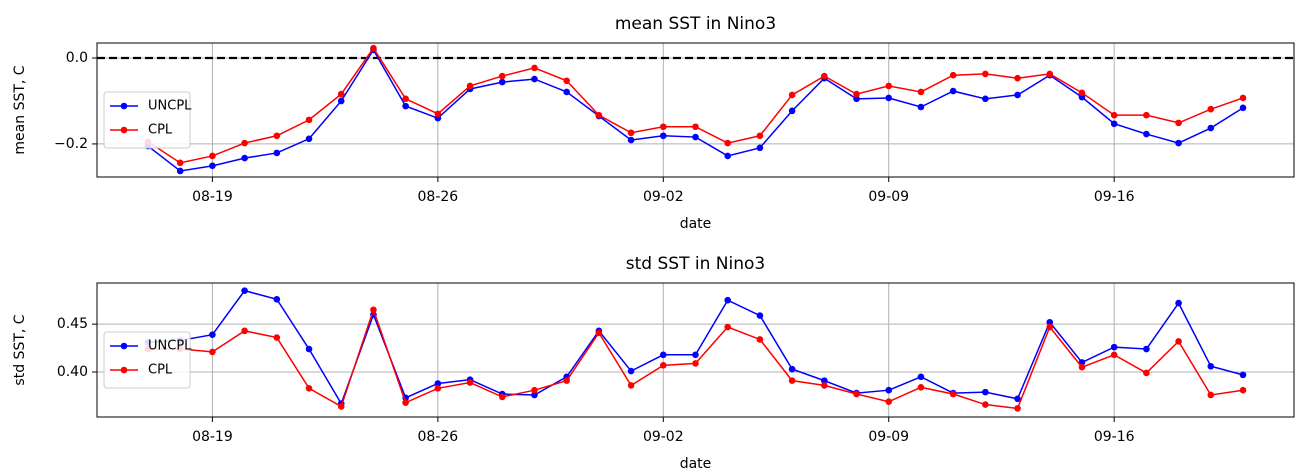 This screenshot has width=1295, height=475. What do you see at coordinates (77, 58) in the screenshot?
I see `y-tick-label: 0.0` at bounding box center [77, 58].